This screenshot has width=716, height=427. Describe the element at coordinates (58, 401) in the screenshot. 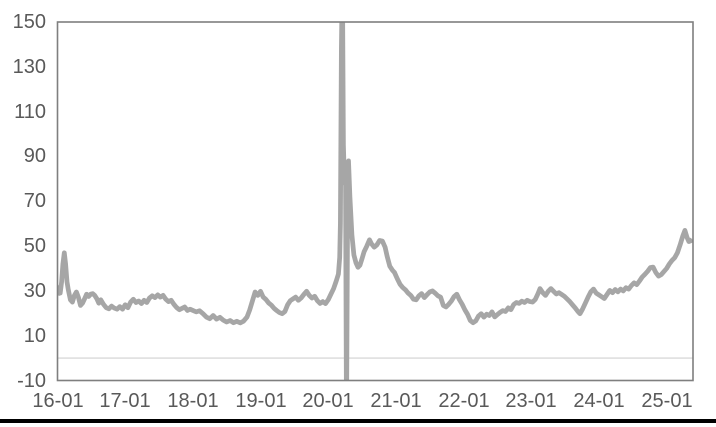

I see `x-axis-tick-label: 16-01` at that location.